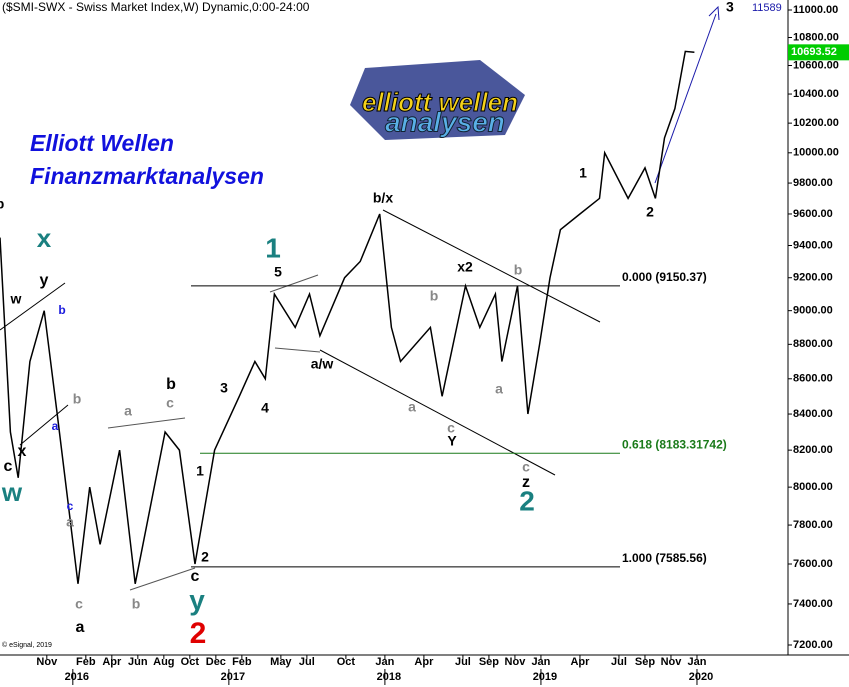 Image resolution: width=849 pixels, height=687 pixels. What do you see at coordinates (233, 677) in the screenshot?
I see `year-tick-label: 2017` at bounding box center [233, 677].